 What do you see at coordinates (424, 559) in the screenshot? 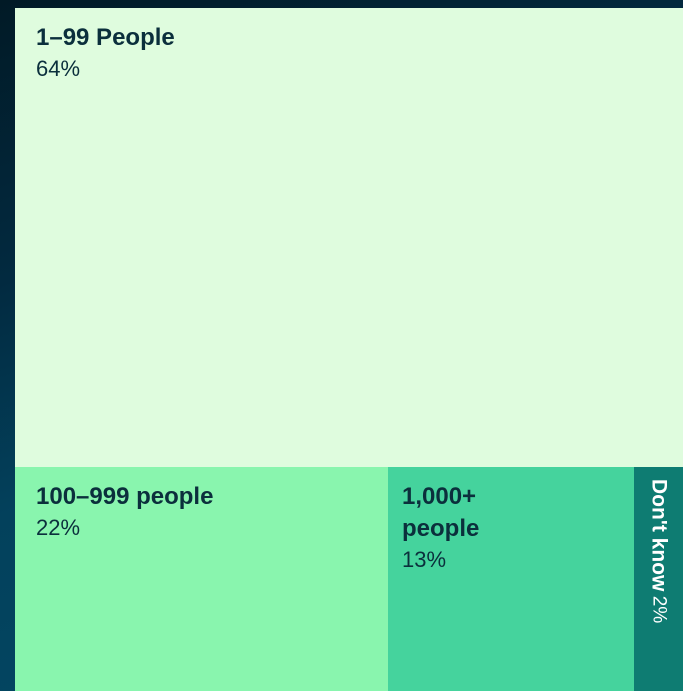
I see `cell-value: 13%` at bounding box center [424, 559].